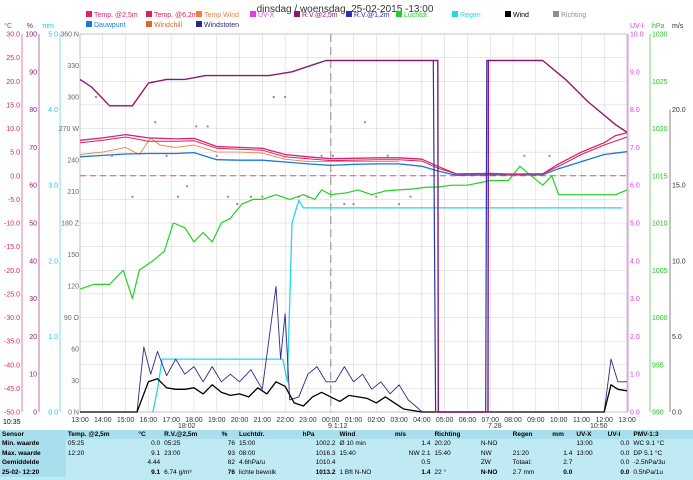 Image resolution: width=693 pixels, height=480 pixels. What do you see at coordinates (442, 453) in the screenshot?
I see `table-cell: 15:40` at bounding box center [442, 453].